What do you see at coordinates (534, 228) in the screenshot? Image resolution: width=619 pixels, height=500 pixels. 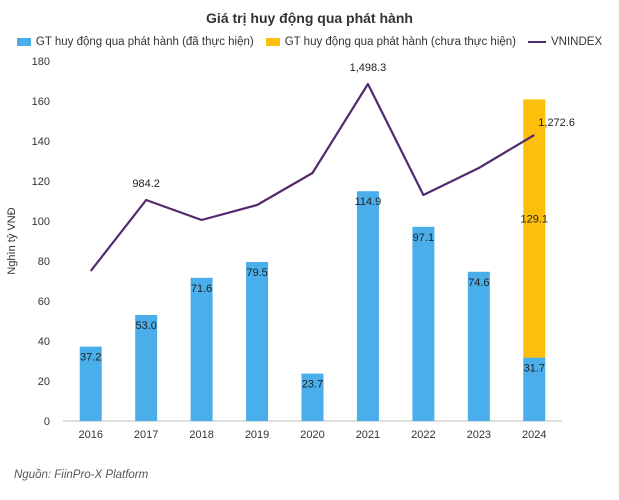 I see `bar-pending-2024` at bounding box center [534, 228].